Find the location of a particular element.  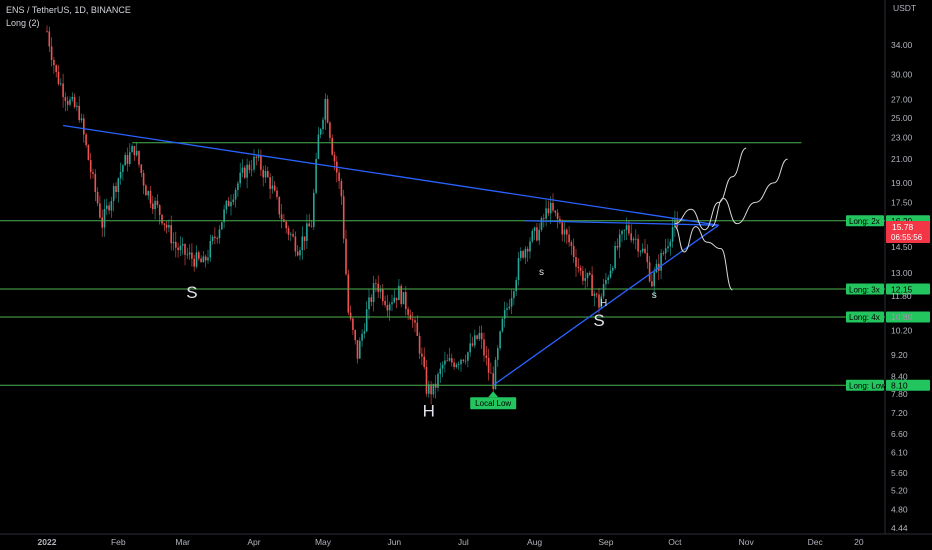

level-tag-long-2x is located at coordinates (865, 221).